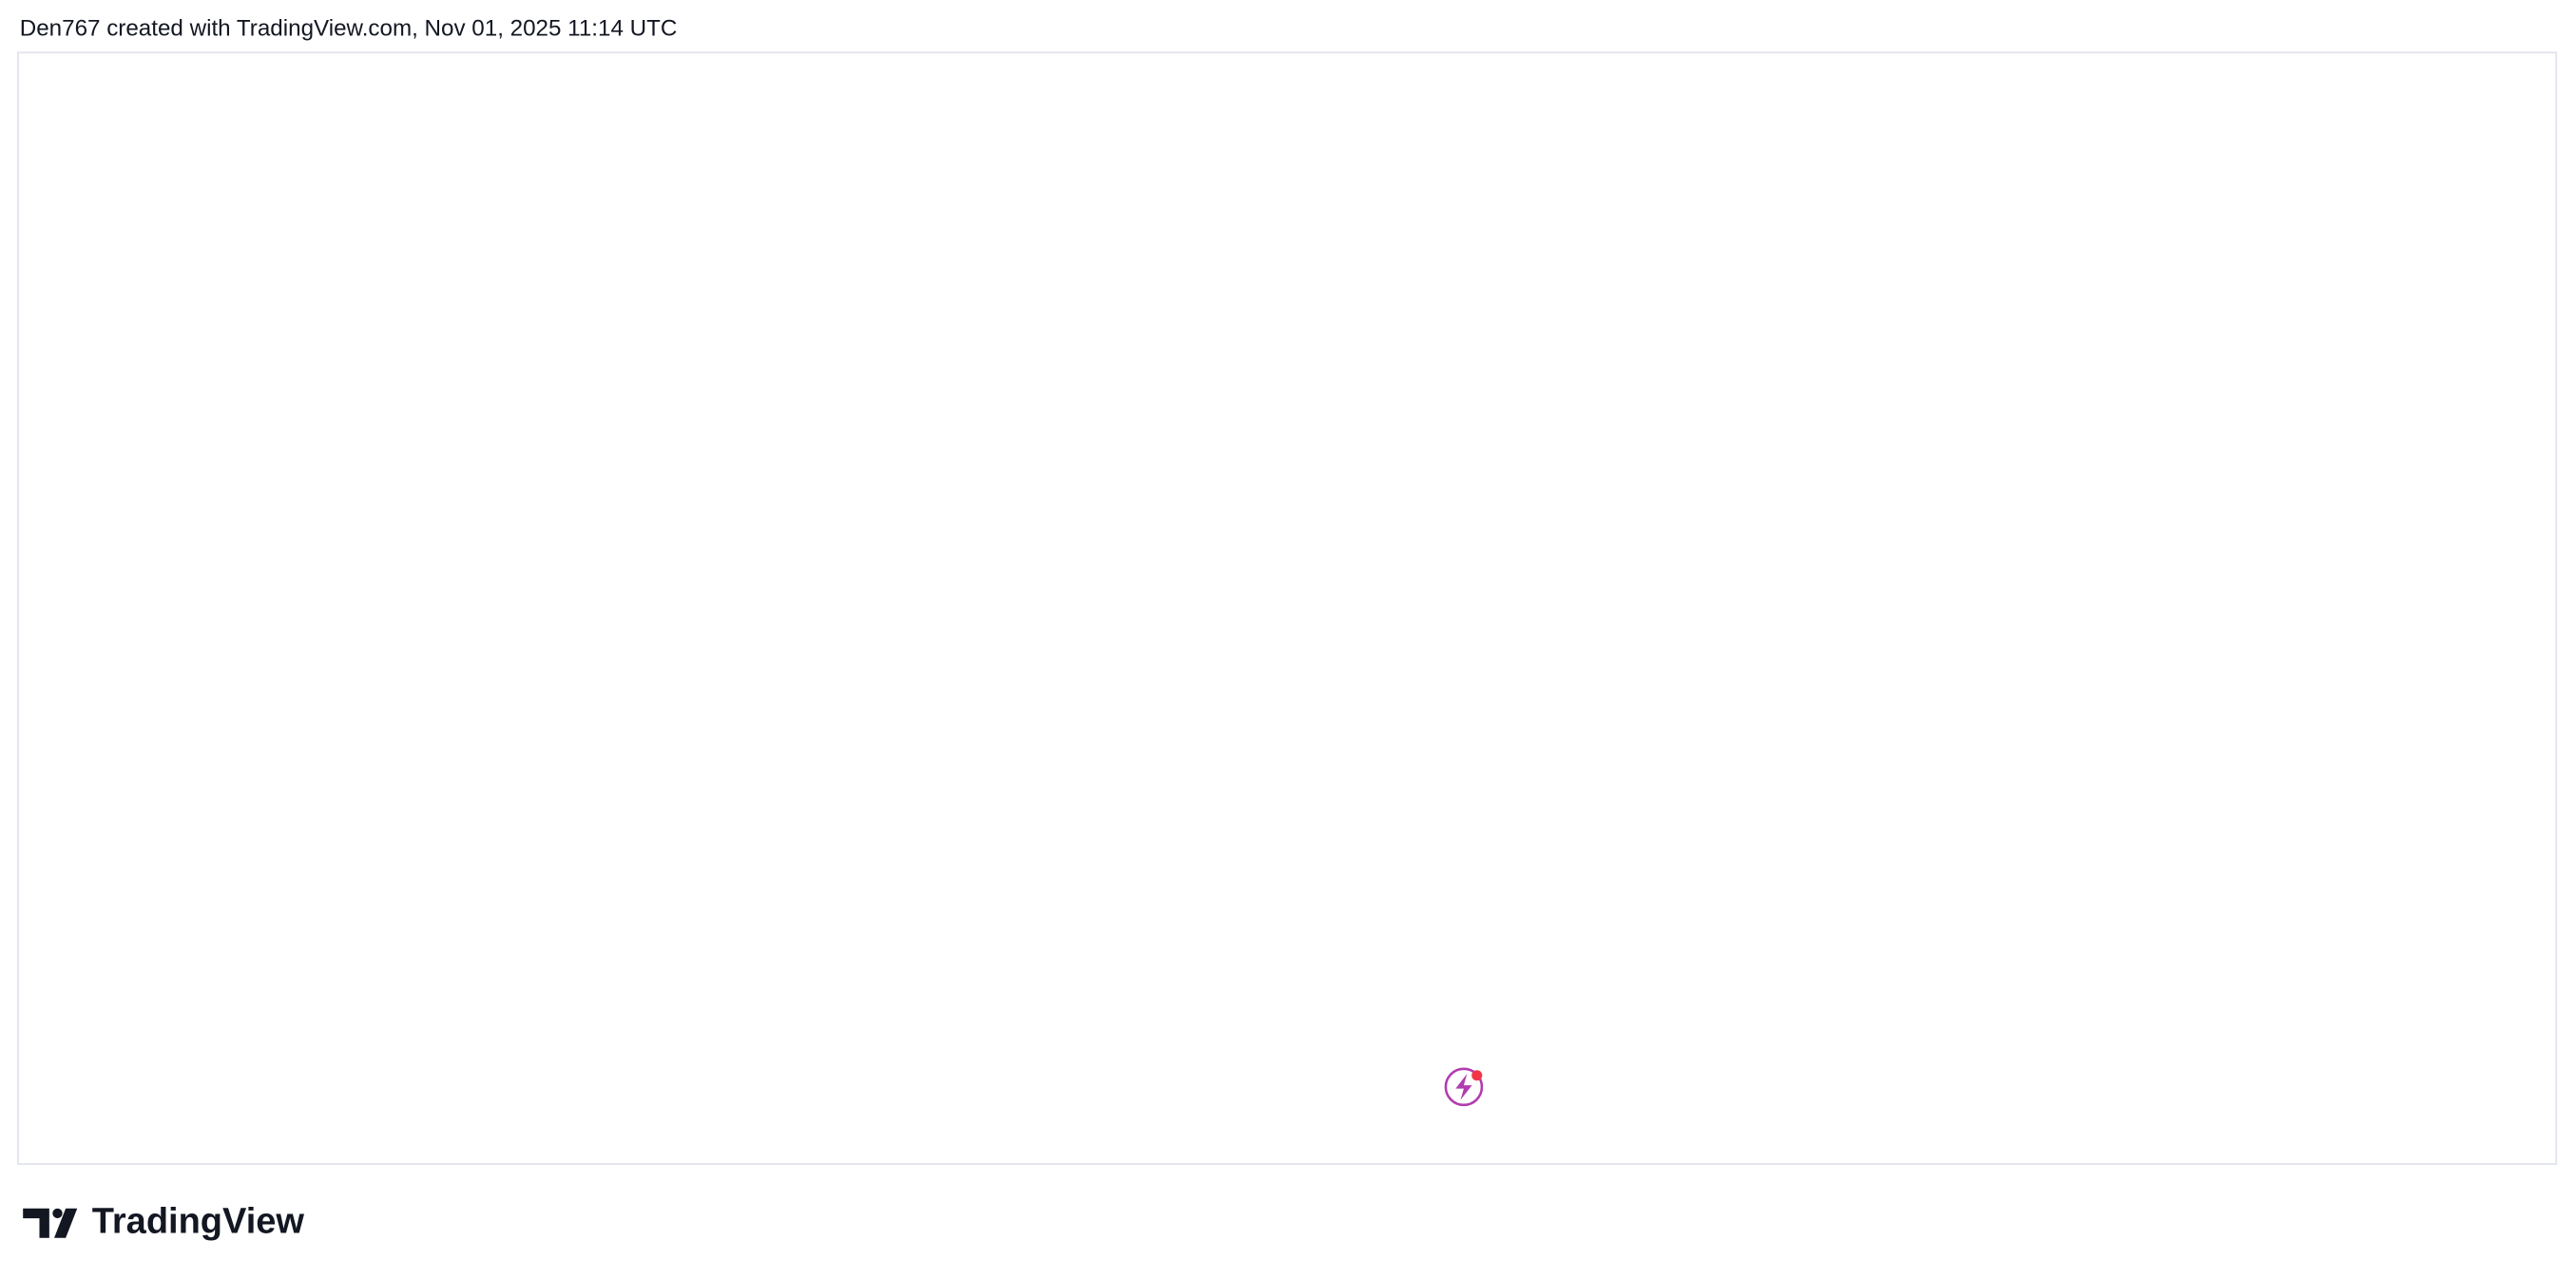 This screenshot has width=2576, height=1279. I want to click on brand: TradingView, so click(198, 1221).